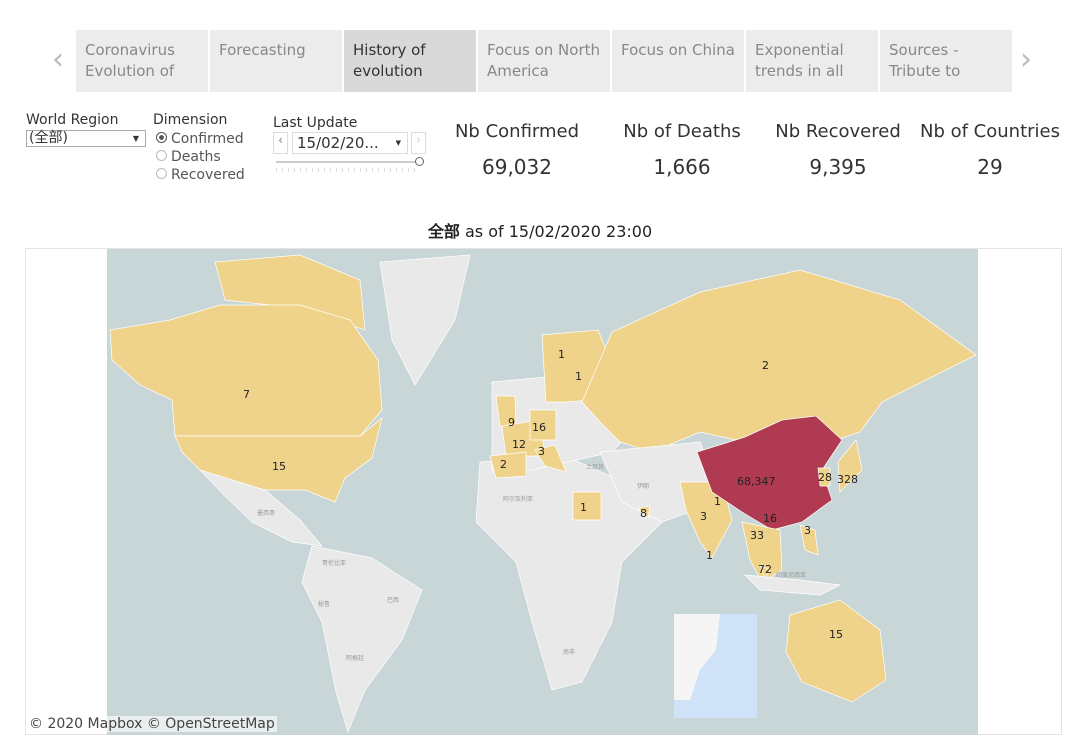 The image size is (1080, 749). I want to click on label-australia: 15, so click(836, 634).